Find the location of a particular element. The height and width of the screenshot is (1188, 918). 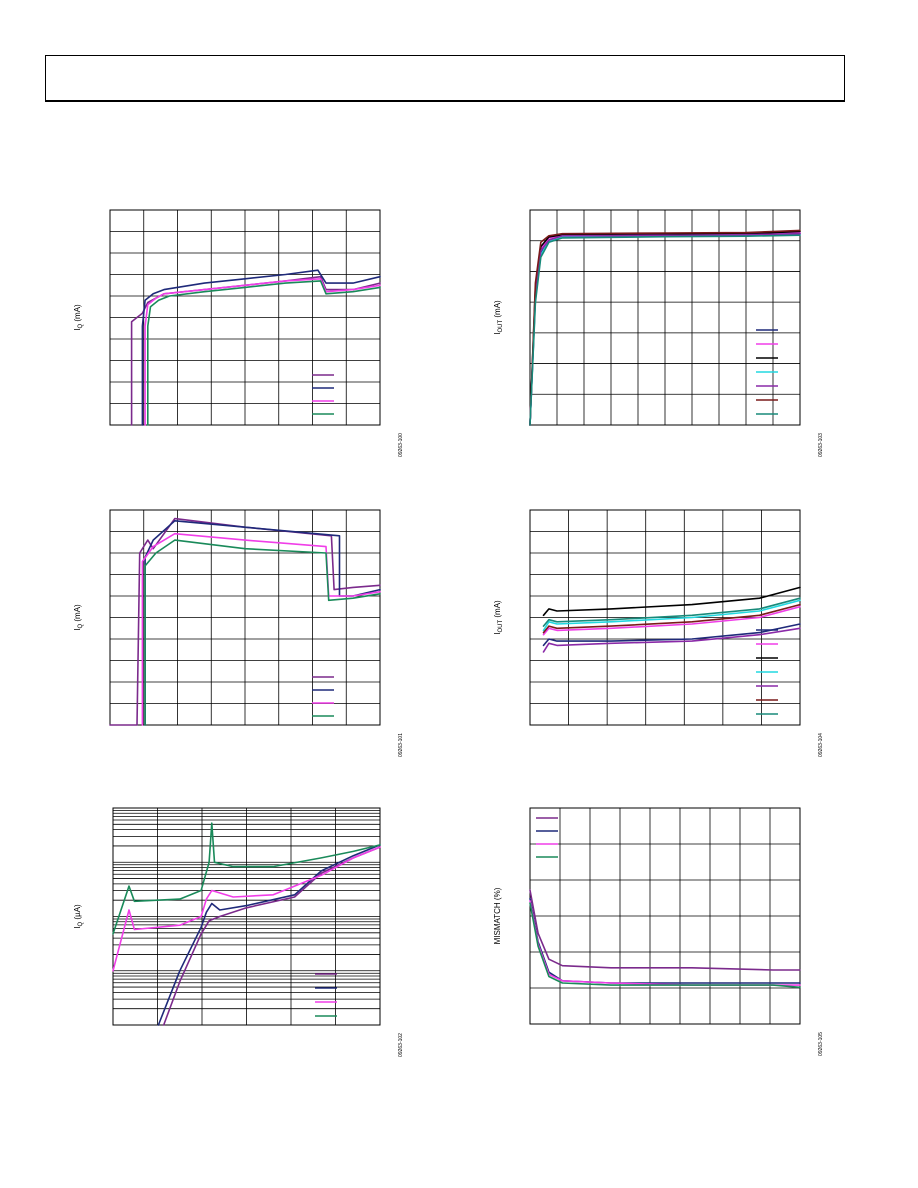

chart-iq-top-left: IQ (mA) 09263-100 is located at coordinates (238, 333).